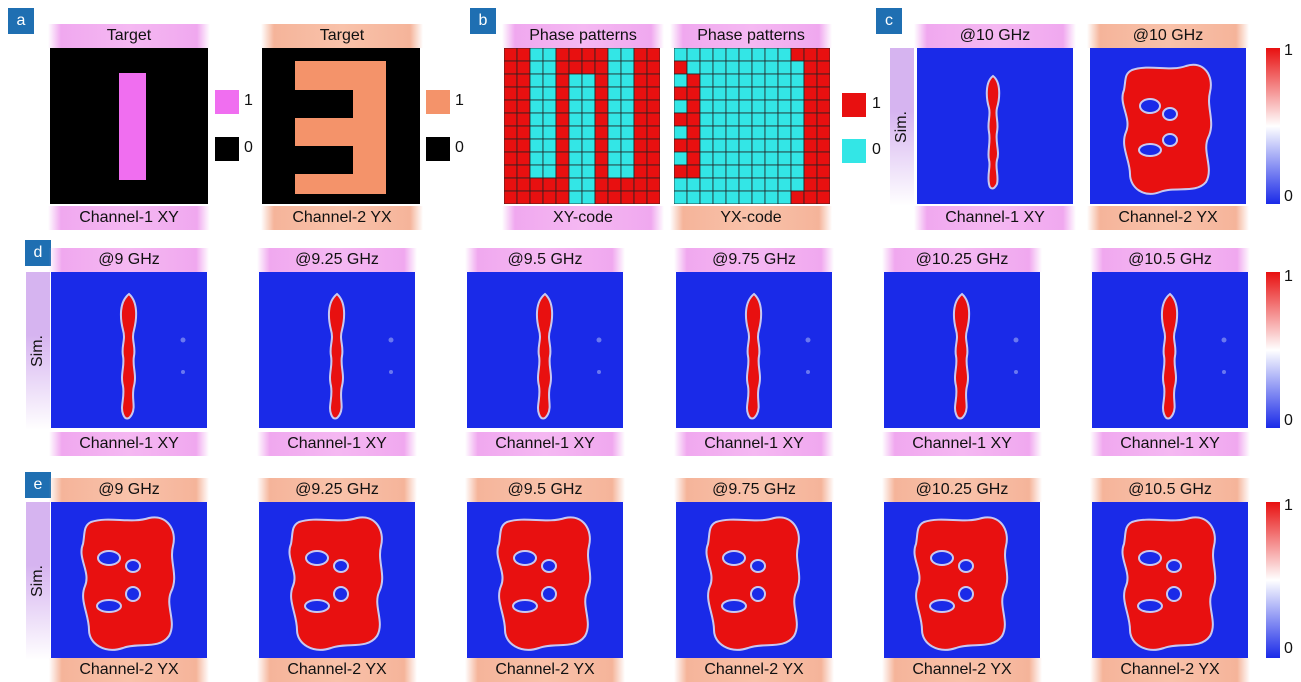 The height and width of the screenshot is (682, 1301). Describe the element at coordinates (483, 21) in the screenshot. I see `panel-b-badge: b` at that location.